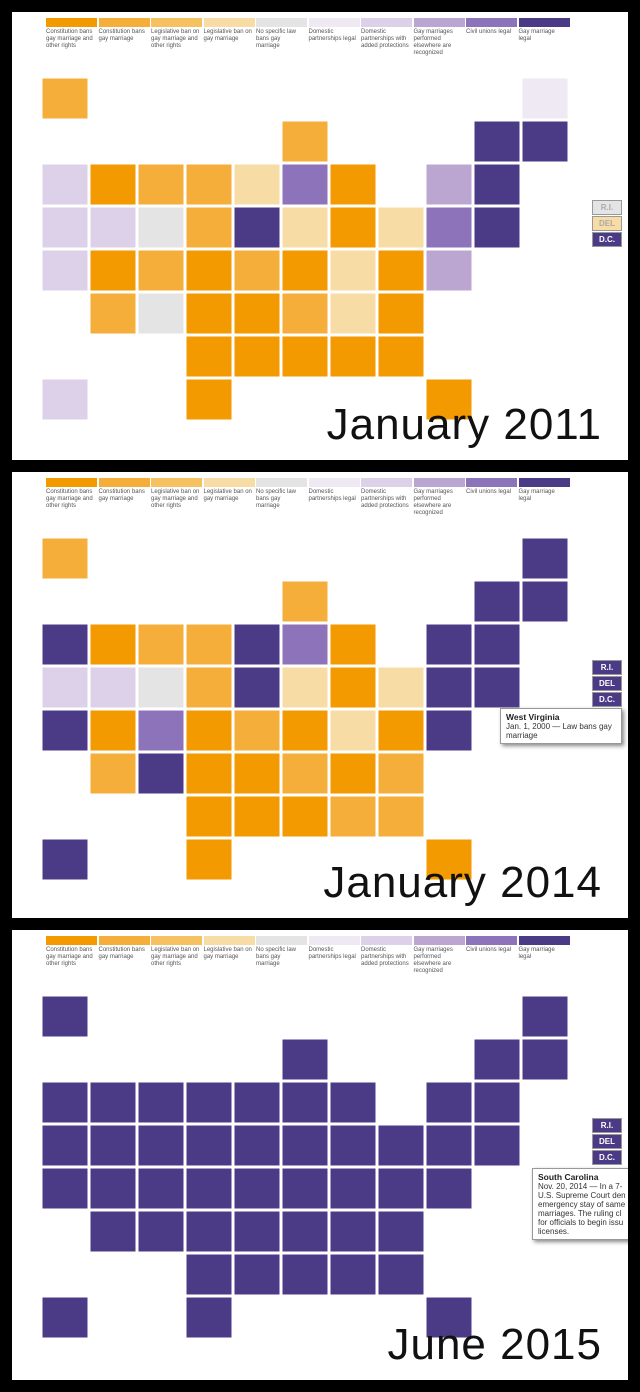 This screenshot has width=640, height=1392. Describe the element at coordinates (536, 35) in the screenshot. I see `legend-label: Gay marriage legal` at that location.